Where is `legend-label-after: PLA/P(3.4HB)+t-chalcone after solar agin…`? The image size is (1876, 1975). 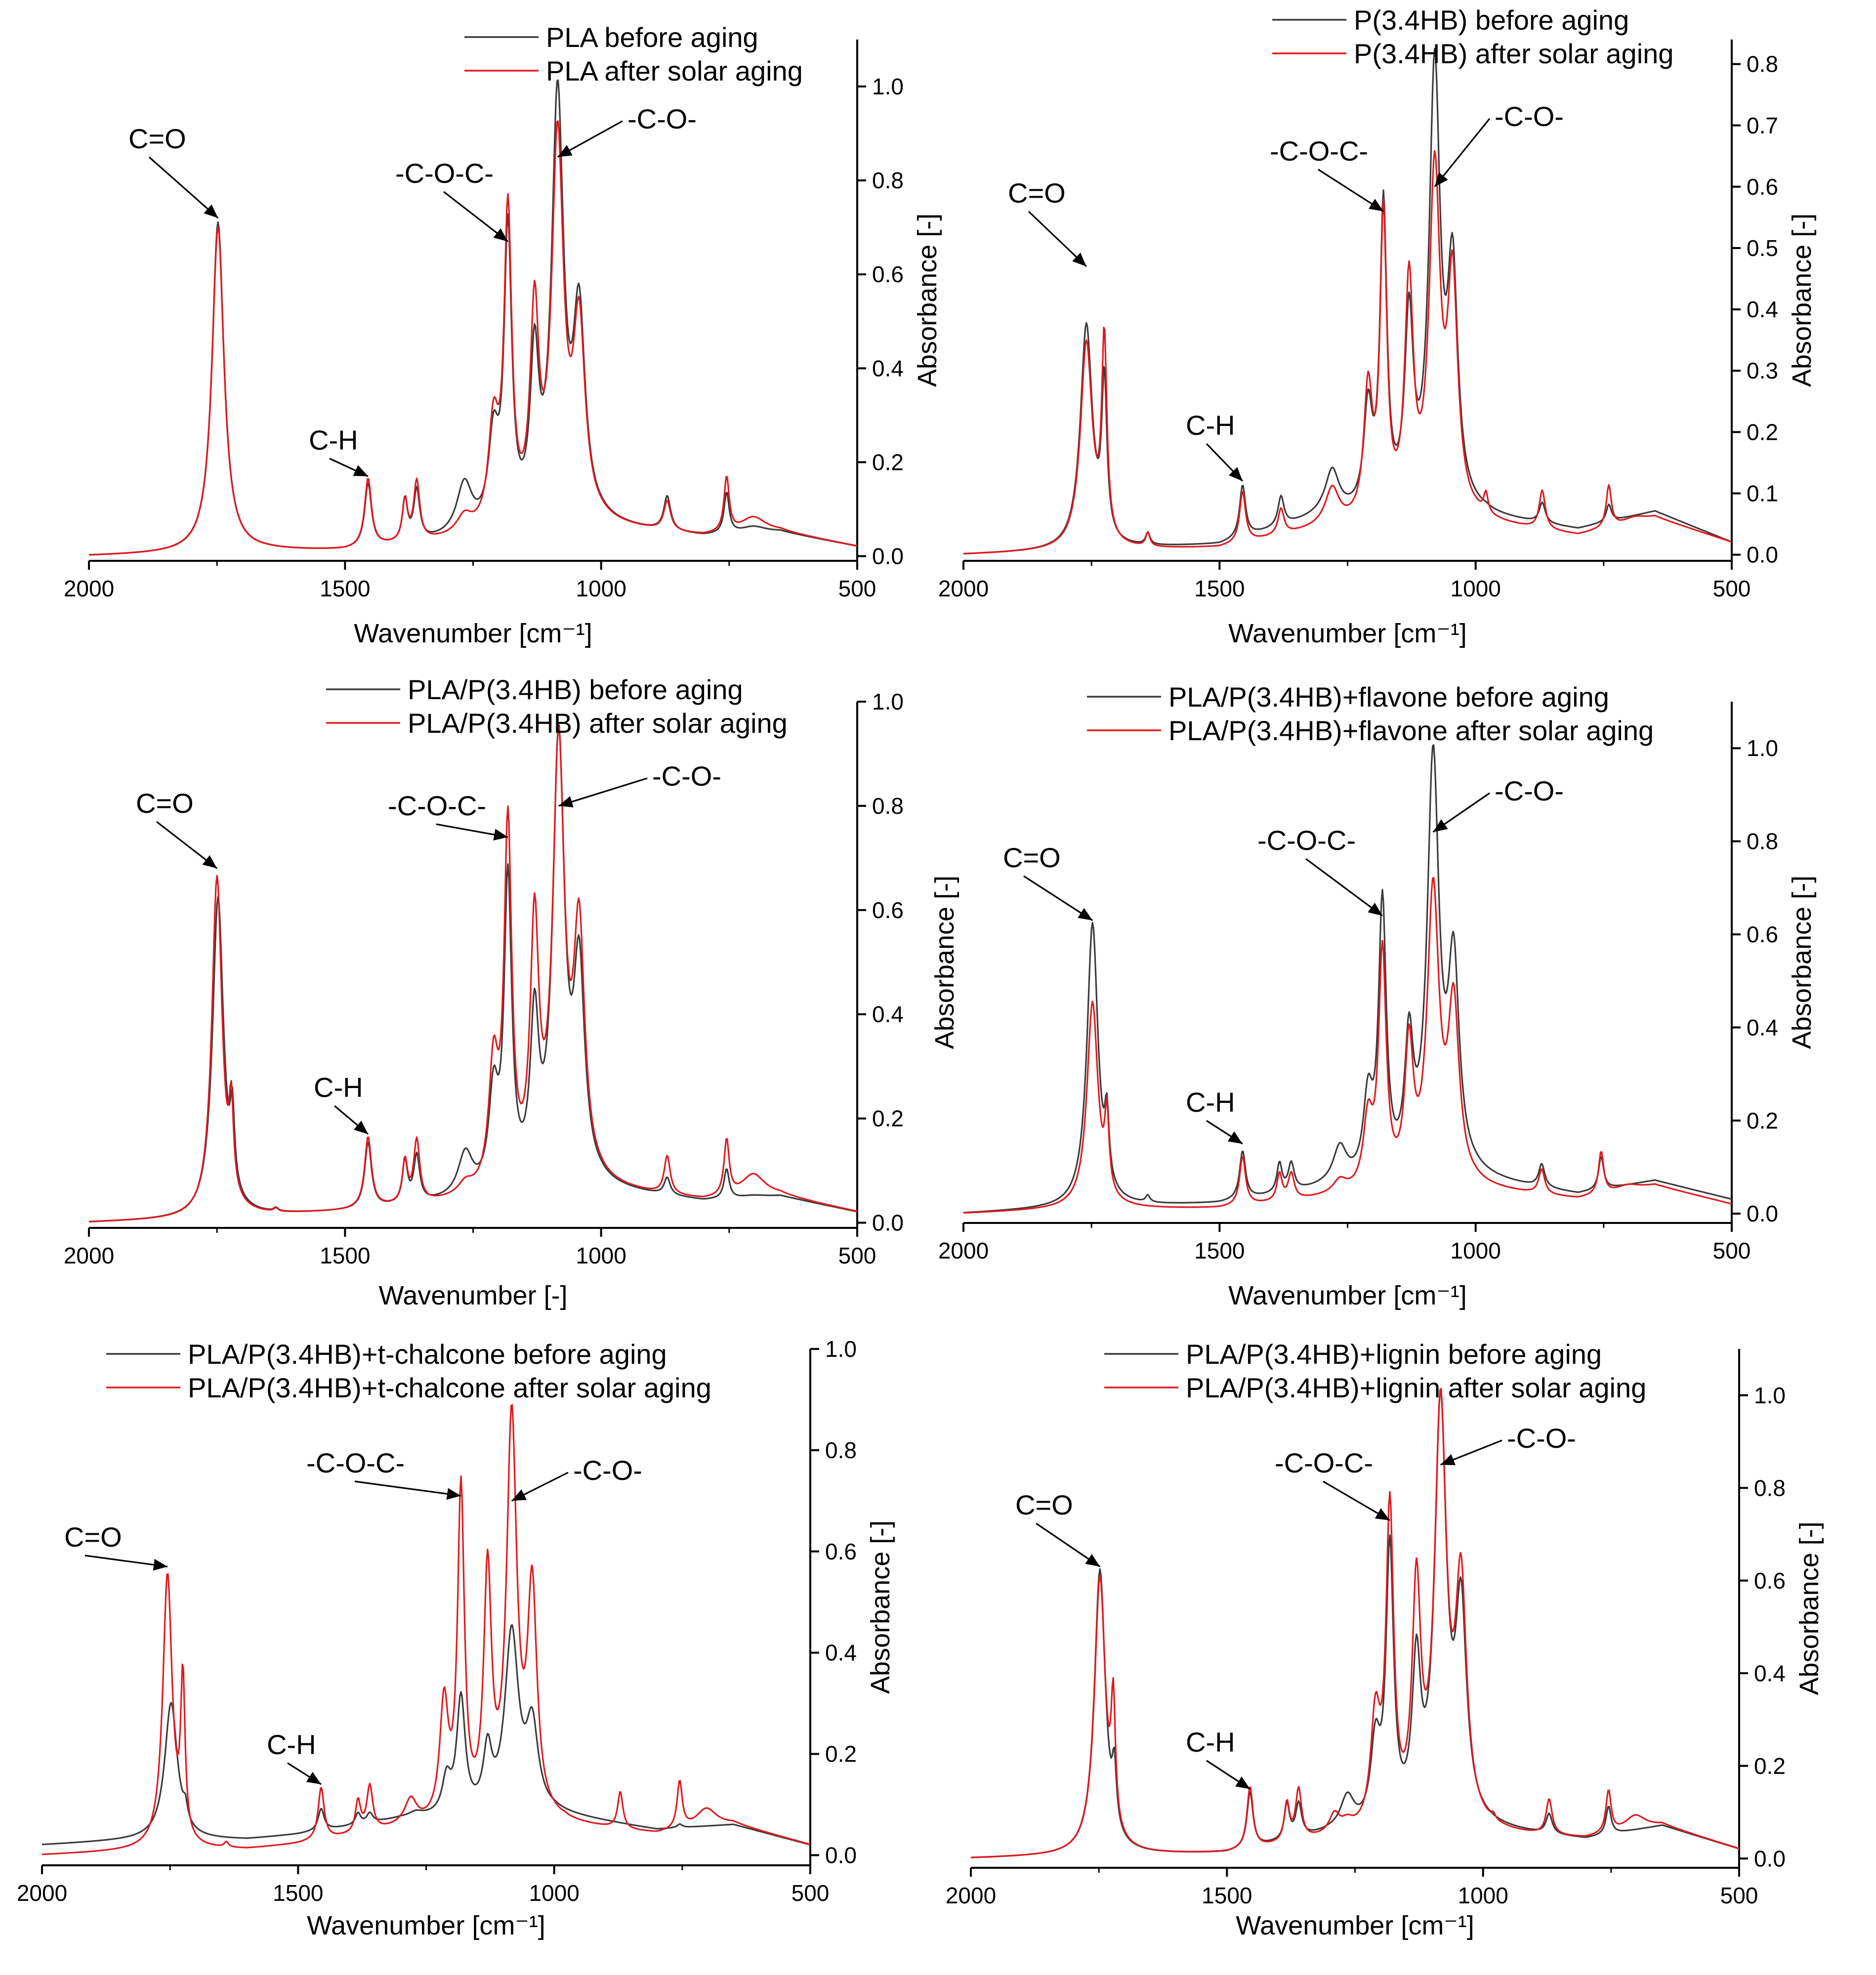 legend-label-after: PLA/P(3.4HB)+t-chalcone after solar agin… is located at coordinates (449, 1387).